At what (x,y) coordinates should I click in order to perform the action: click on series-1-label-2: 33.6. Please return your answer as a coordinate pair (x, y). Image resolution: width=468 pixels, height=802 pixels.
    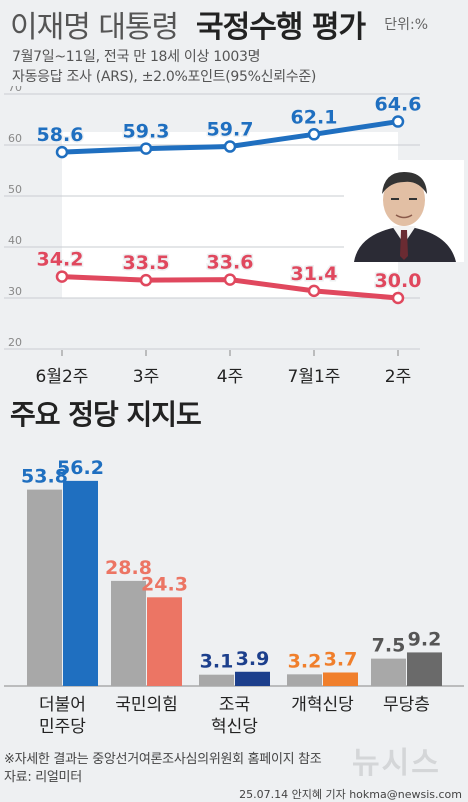
    Looking at the image, I should click on (230, 263).